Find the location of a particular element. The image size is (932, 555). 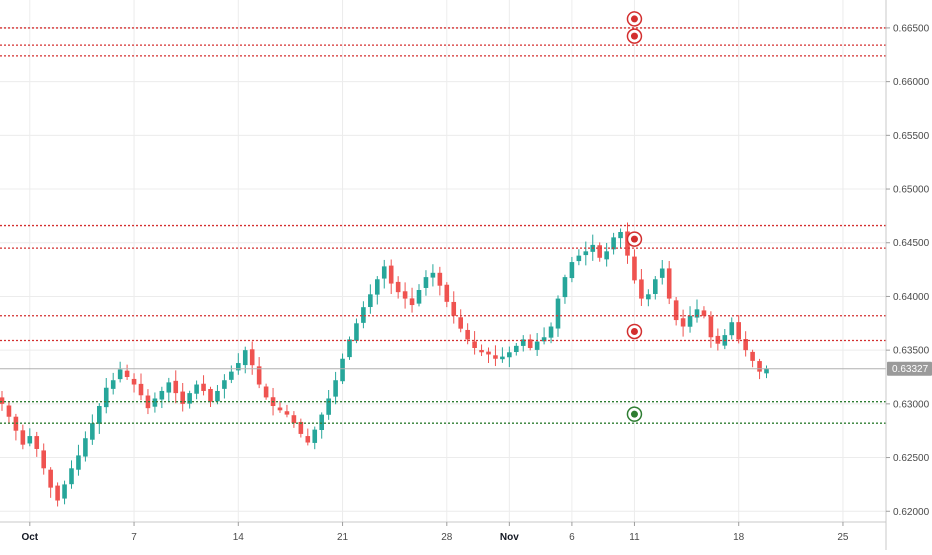

y-tick-label: 0.62500 is located at coordinates (911, 458).